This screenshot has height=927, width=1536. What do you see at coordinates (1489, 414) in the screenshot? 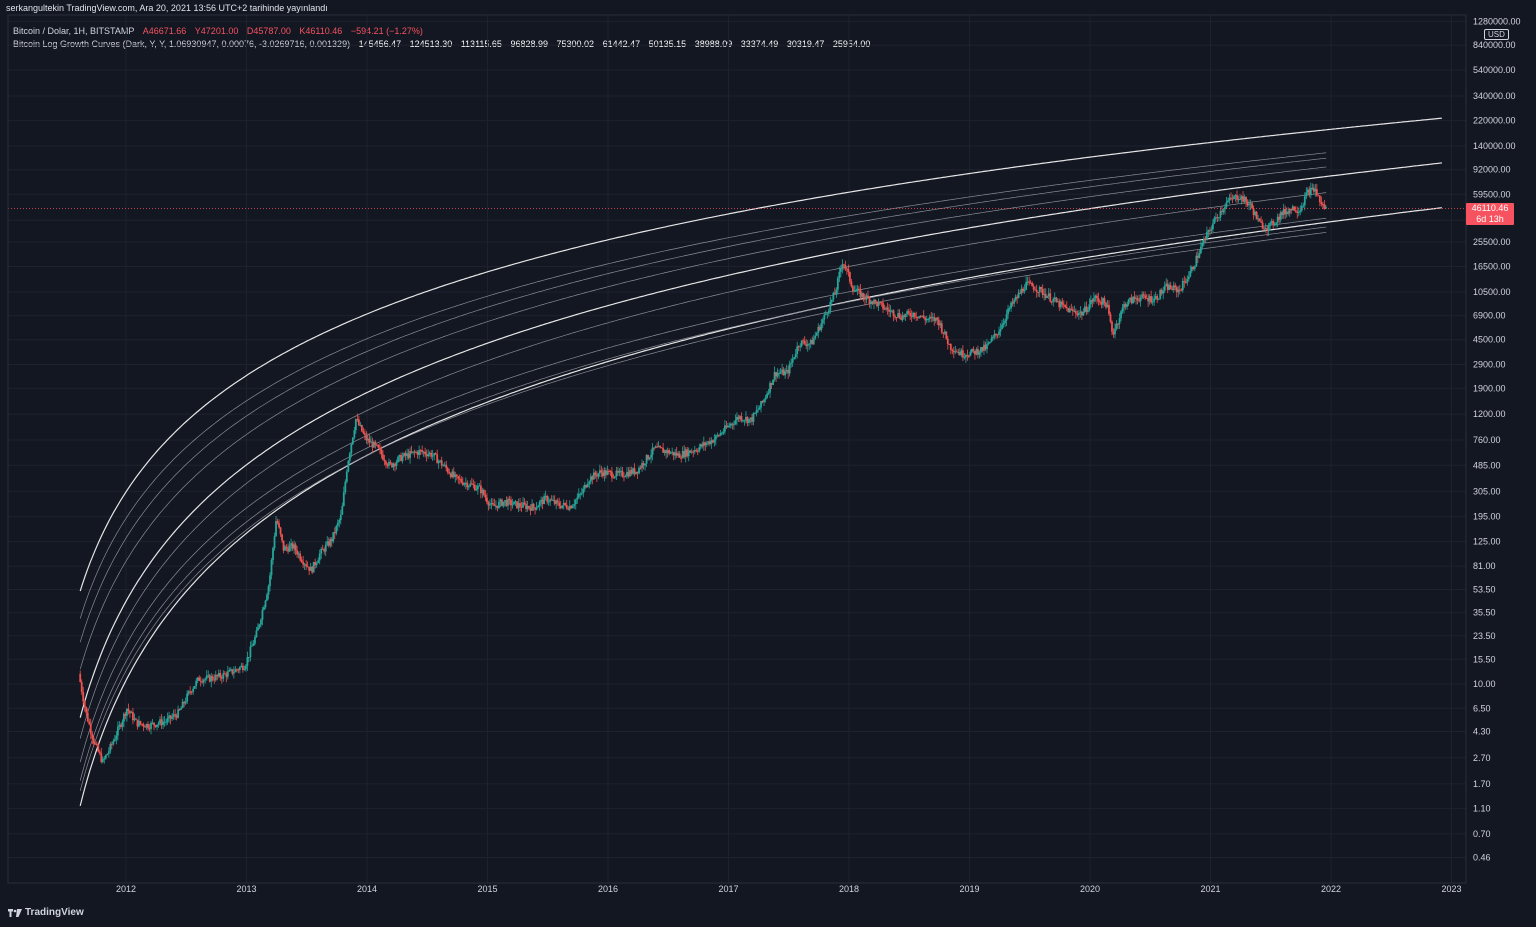
I see `price-tick-label: 1200.00` at bounding box center [1489, 414].